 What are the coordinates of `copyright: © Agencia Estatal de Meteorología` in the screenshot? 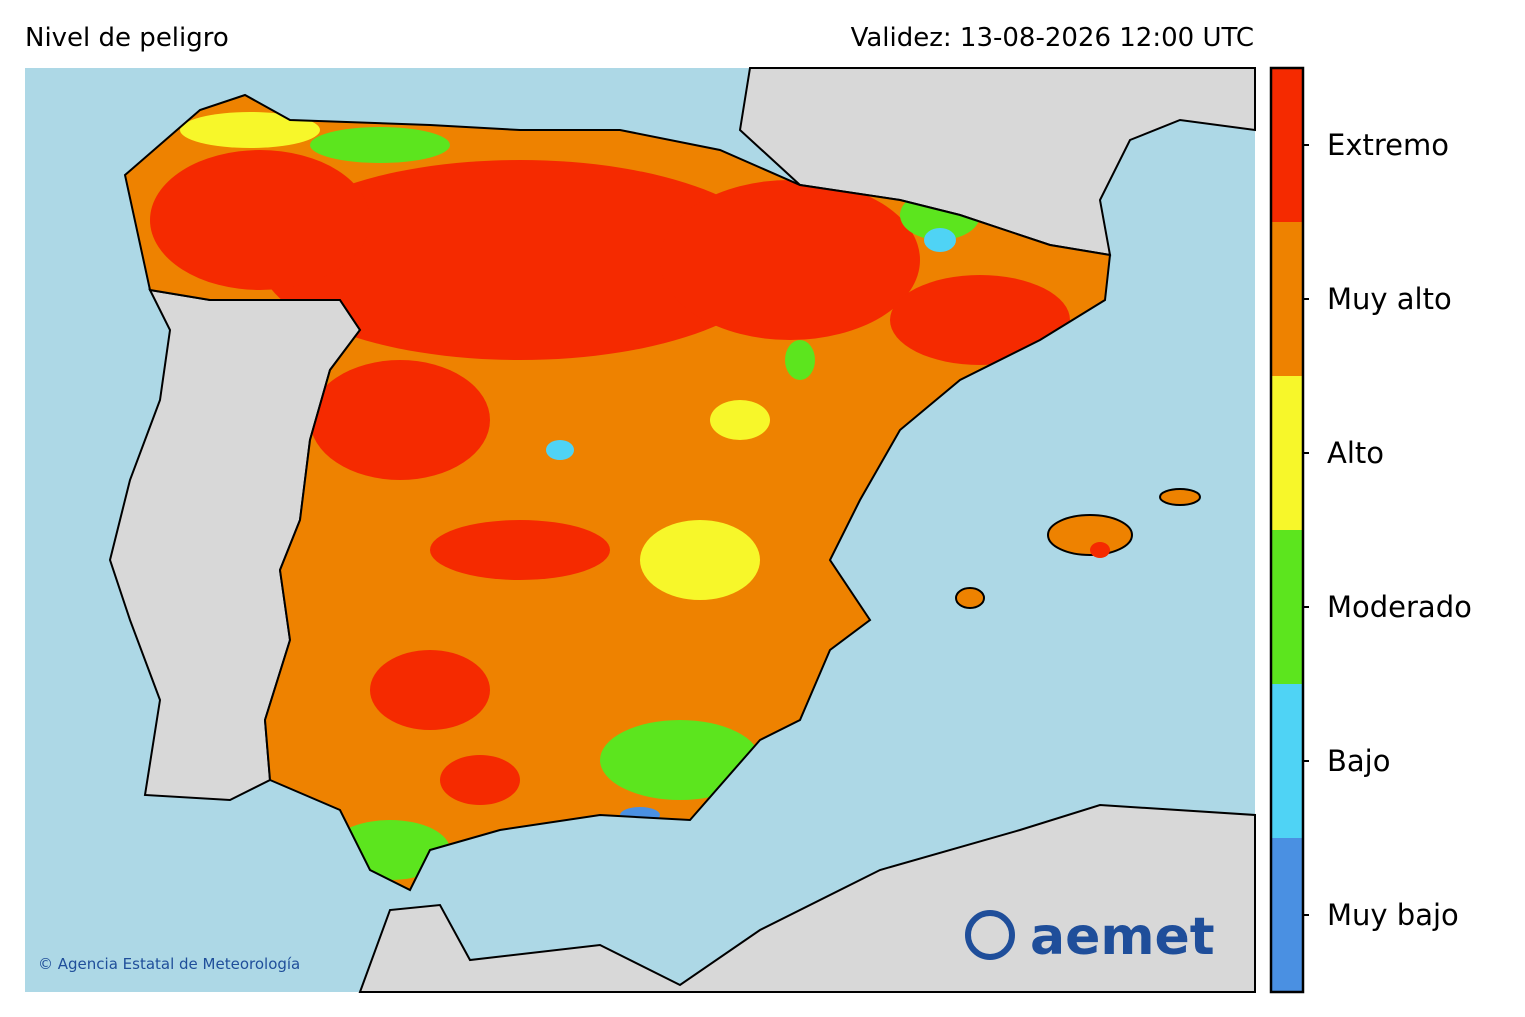 It's located at (169, 964).